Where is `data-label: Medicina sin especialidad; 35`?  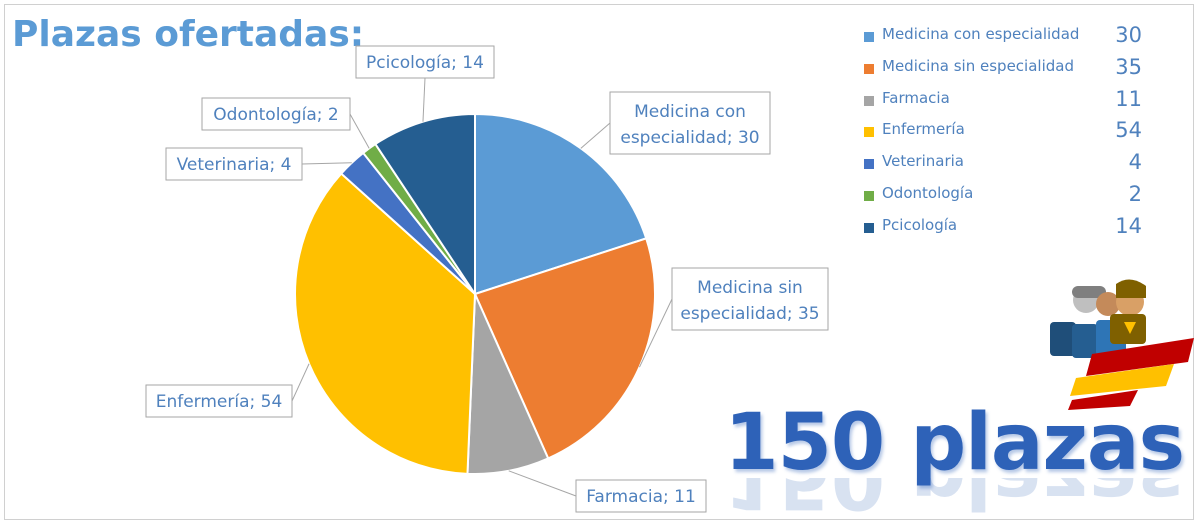
data-label: Medicina sin especialidad; 35 is located at coordinates (749, 301).